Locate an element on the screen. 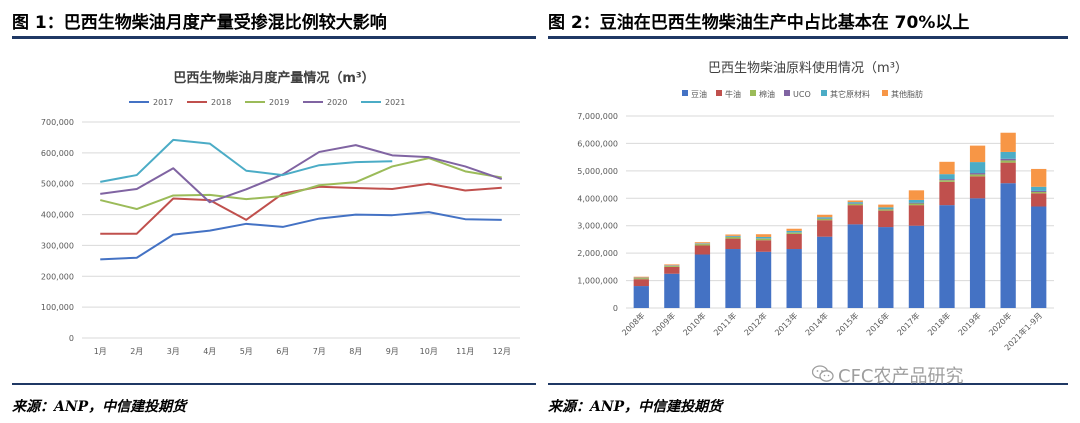  x-tick-label: 2010年 is located at coordinates (694, 323).